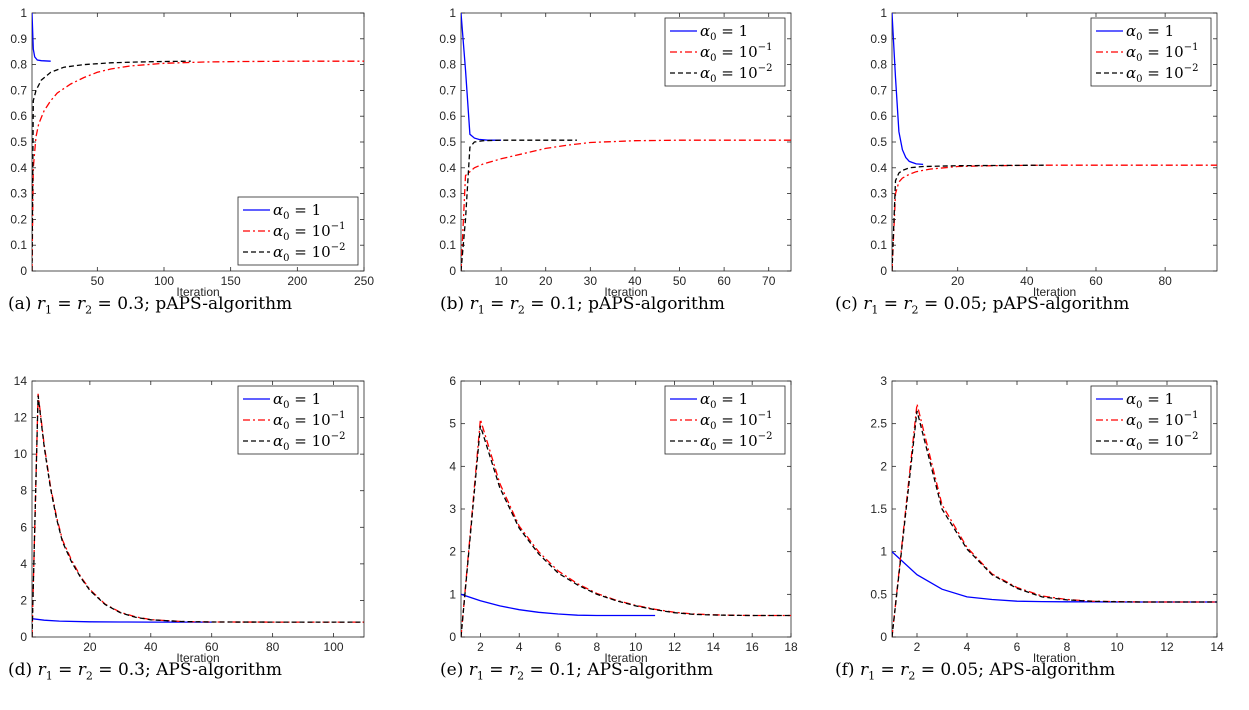 The height and width of the screenshot is (710, 1249). Describe the element at coordinates (21, 454) in the screenshot. I see `y-tick-label: 10` at that location.